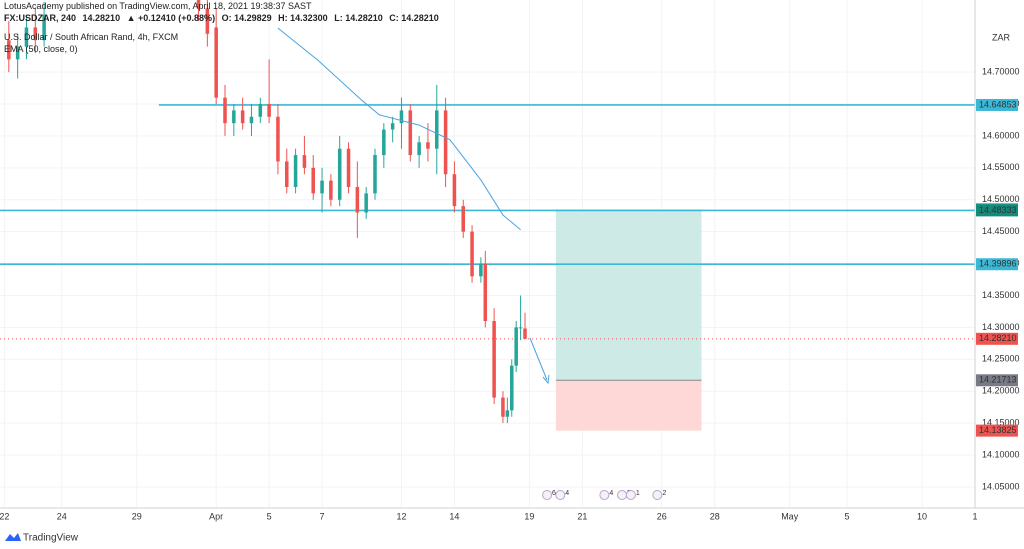 The height and width of the screenshot is (549, 1024). What do you see at coordinates (538, 359) in the screenshot?
I see `arrow` at bounding box center [538, 359].